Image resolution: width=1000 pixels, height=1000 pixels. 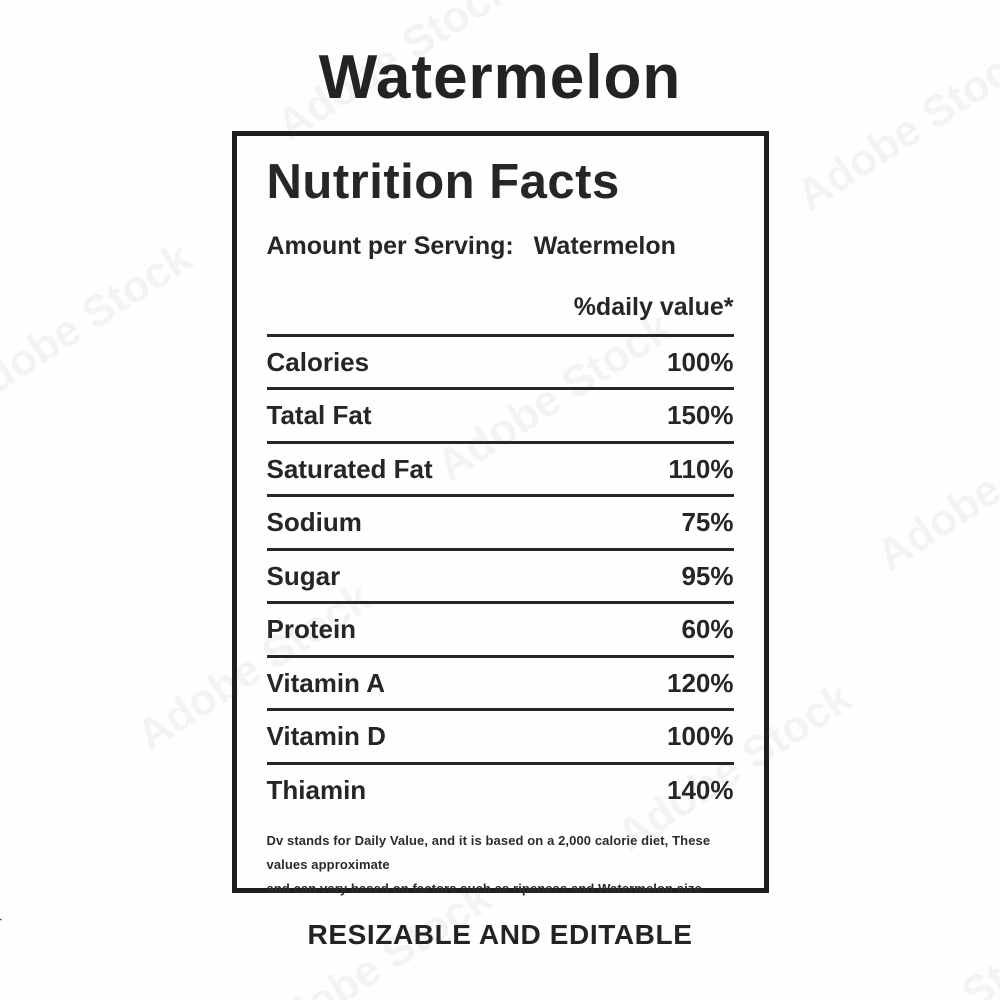 I want to click on serving-value: Watermelon, so click(x=604, y=245).